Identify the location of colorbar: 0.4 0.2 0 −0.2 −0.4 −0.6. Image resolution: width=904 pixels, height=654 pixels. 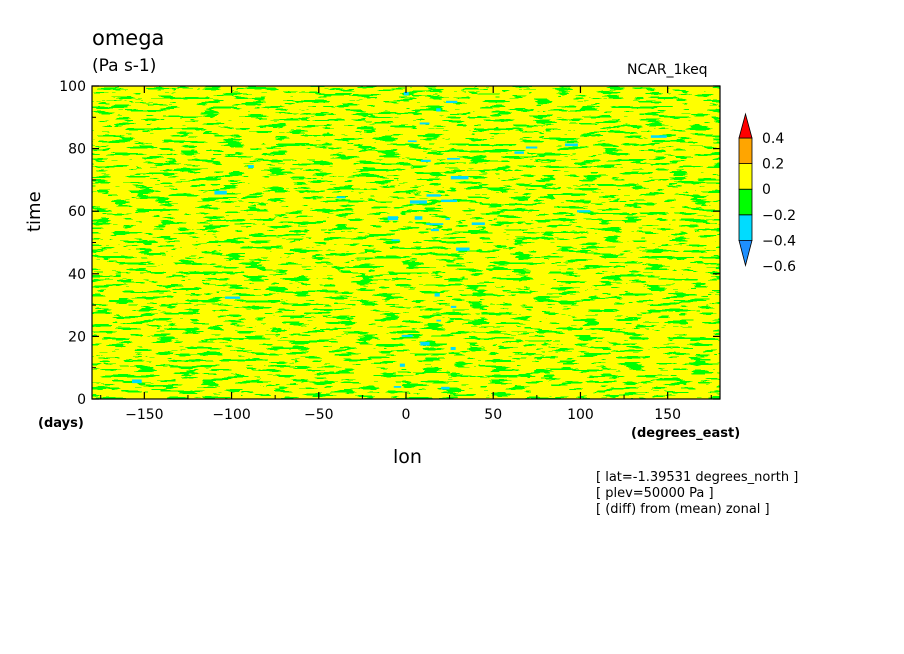
(767, 193).